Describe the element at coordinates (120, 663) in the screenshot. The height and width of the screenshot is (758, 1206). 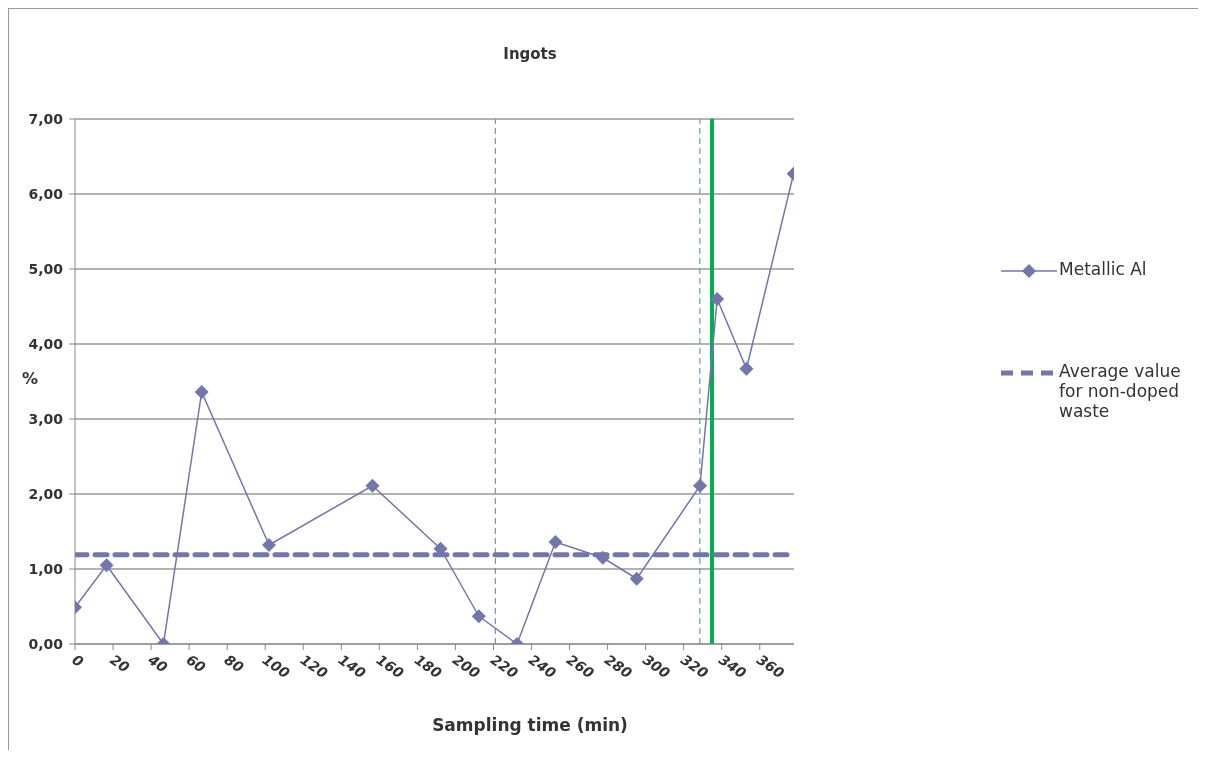
I see `x-tick-label: 20` at that location.